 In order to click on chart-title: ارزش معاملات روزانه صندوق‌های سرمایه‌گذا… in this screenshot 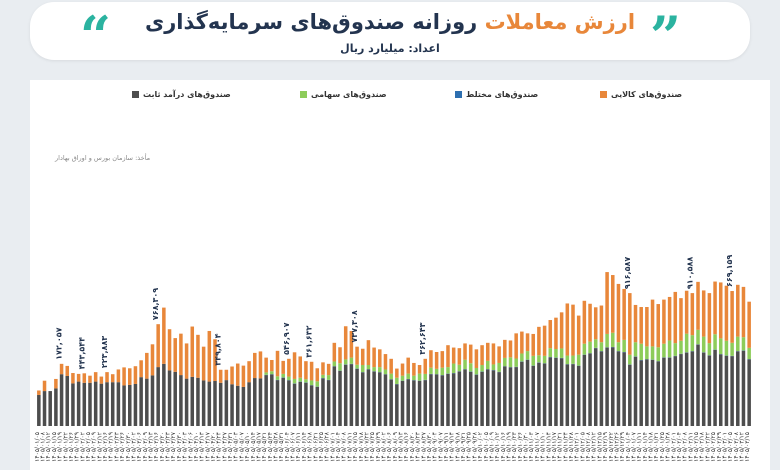, I will do `click(390, 22)`.